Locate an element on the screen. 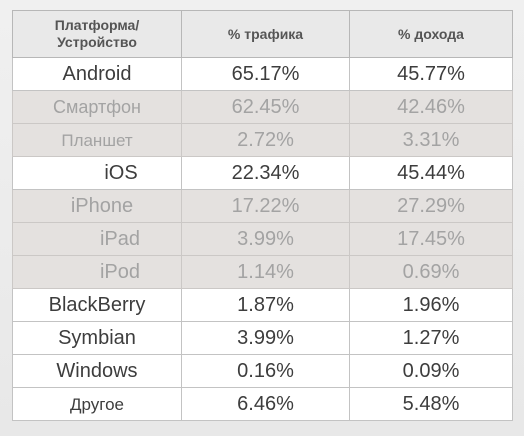  row-label-text: Смартфон is located at coordinates (96, 106).